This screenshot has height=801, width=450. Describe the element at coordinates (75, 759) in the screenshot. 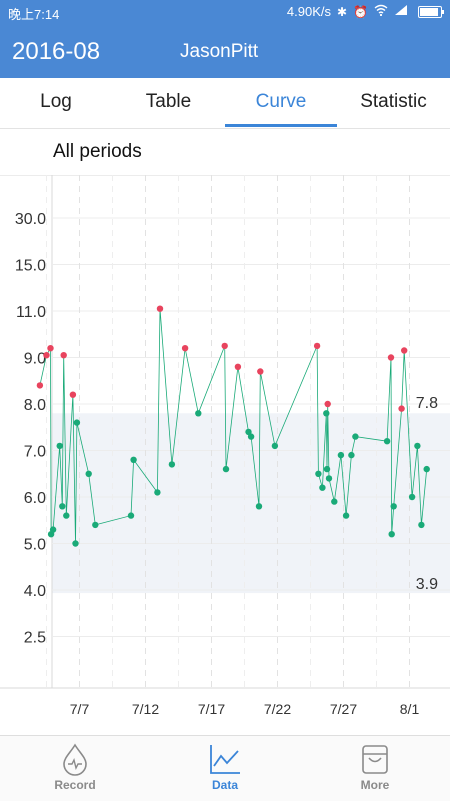

I see `drop-icon` at that location.